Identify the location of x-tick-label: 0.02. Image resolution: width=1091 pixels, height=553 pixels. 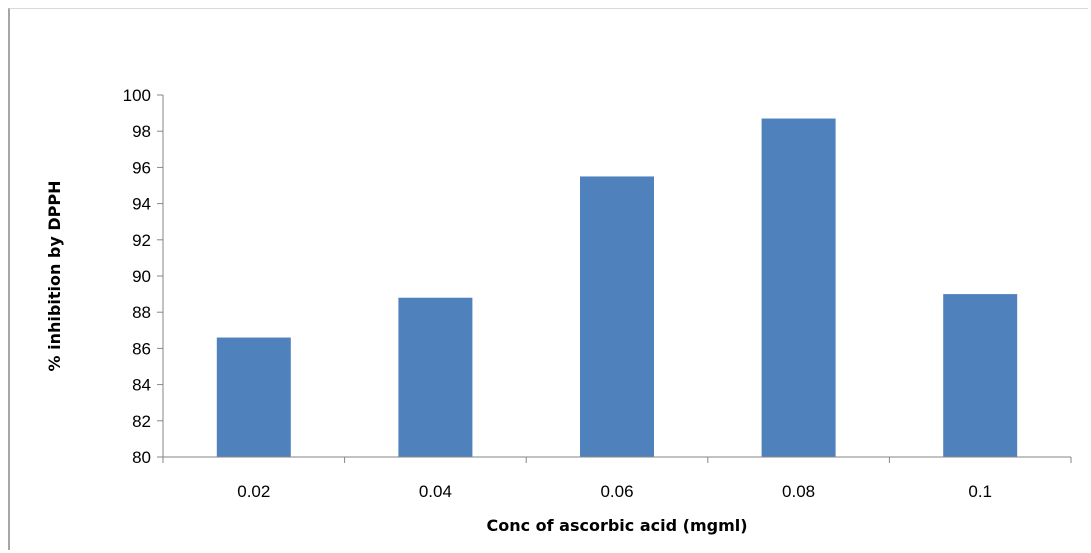
(253, 491).